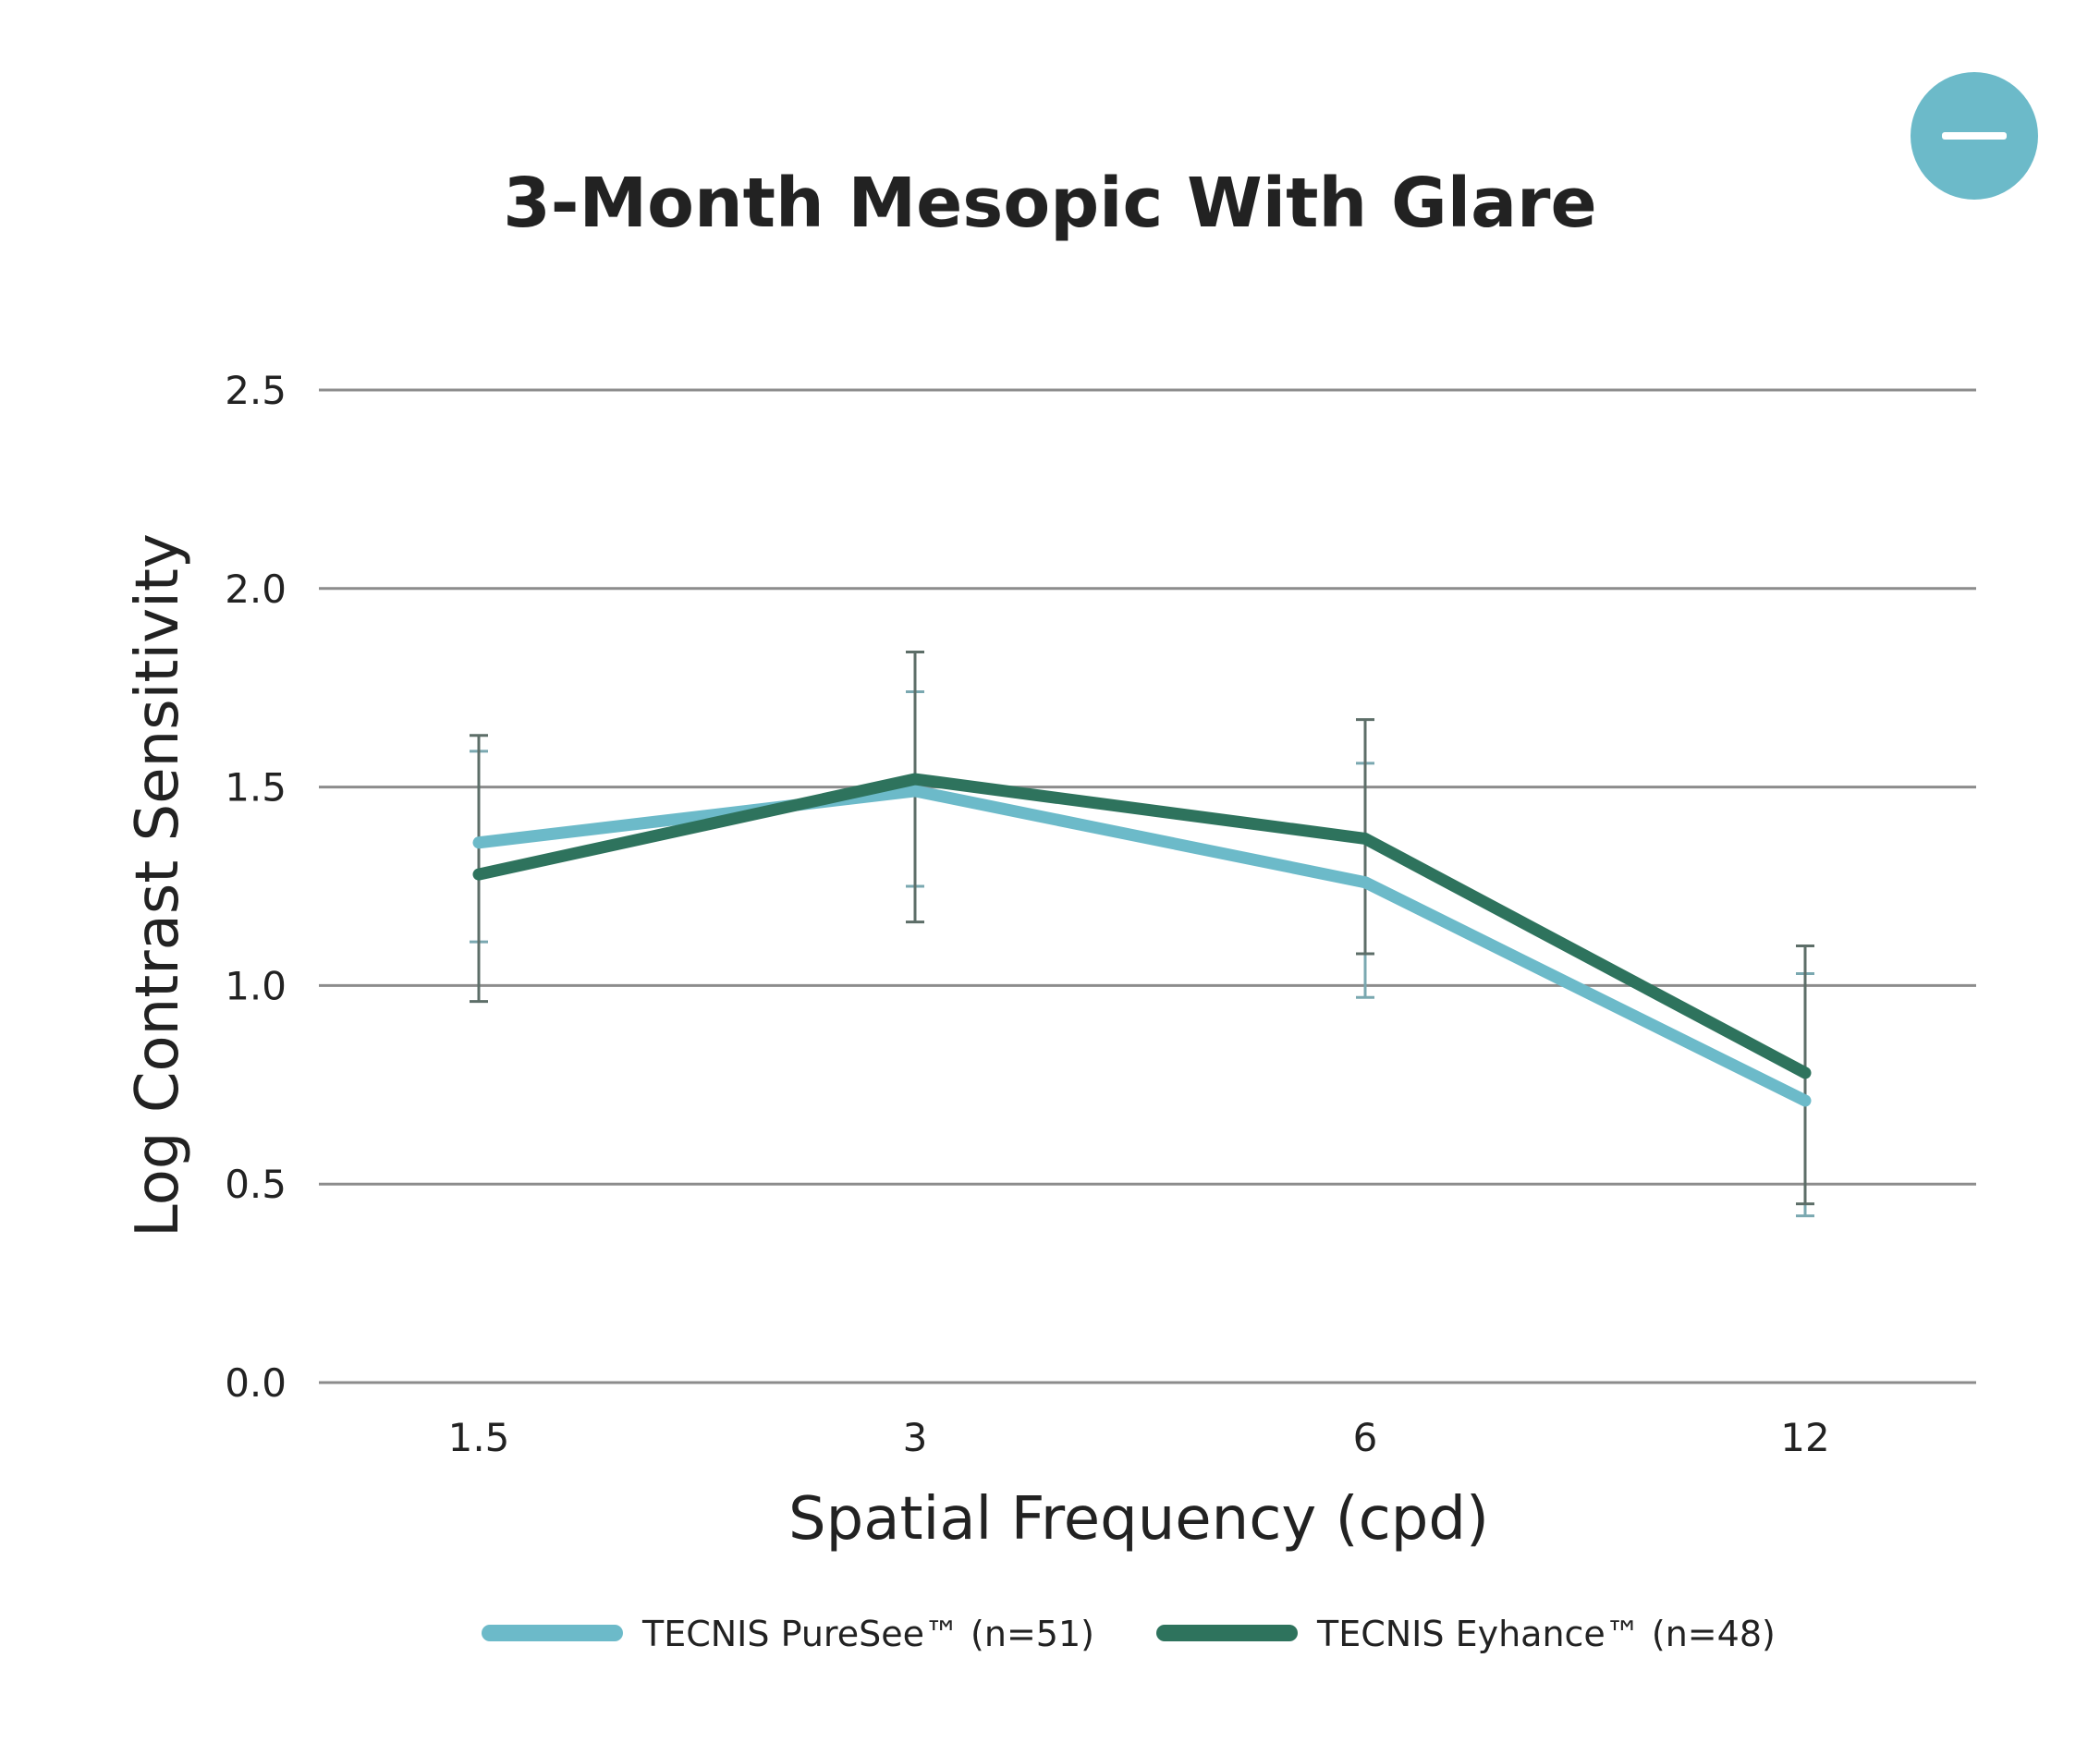  What do you see at coordinates (256, 985) in the screenshot?
I see `y-tick-label: 1.0` at bounding box center [256, 985].